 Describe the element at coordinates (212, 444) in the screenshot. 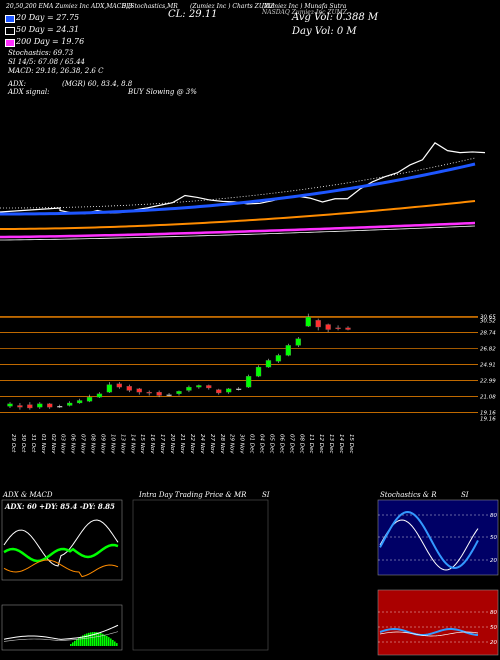

I see `date-label: 27 Nov` at that location.